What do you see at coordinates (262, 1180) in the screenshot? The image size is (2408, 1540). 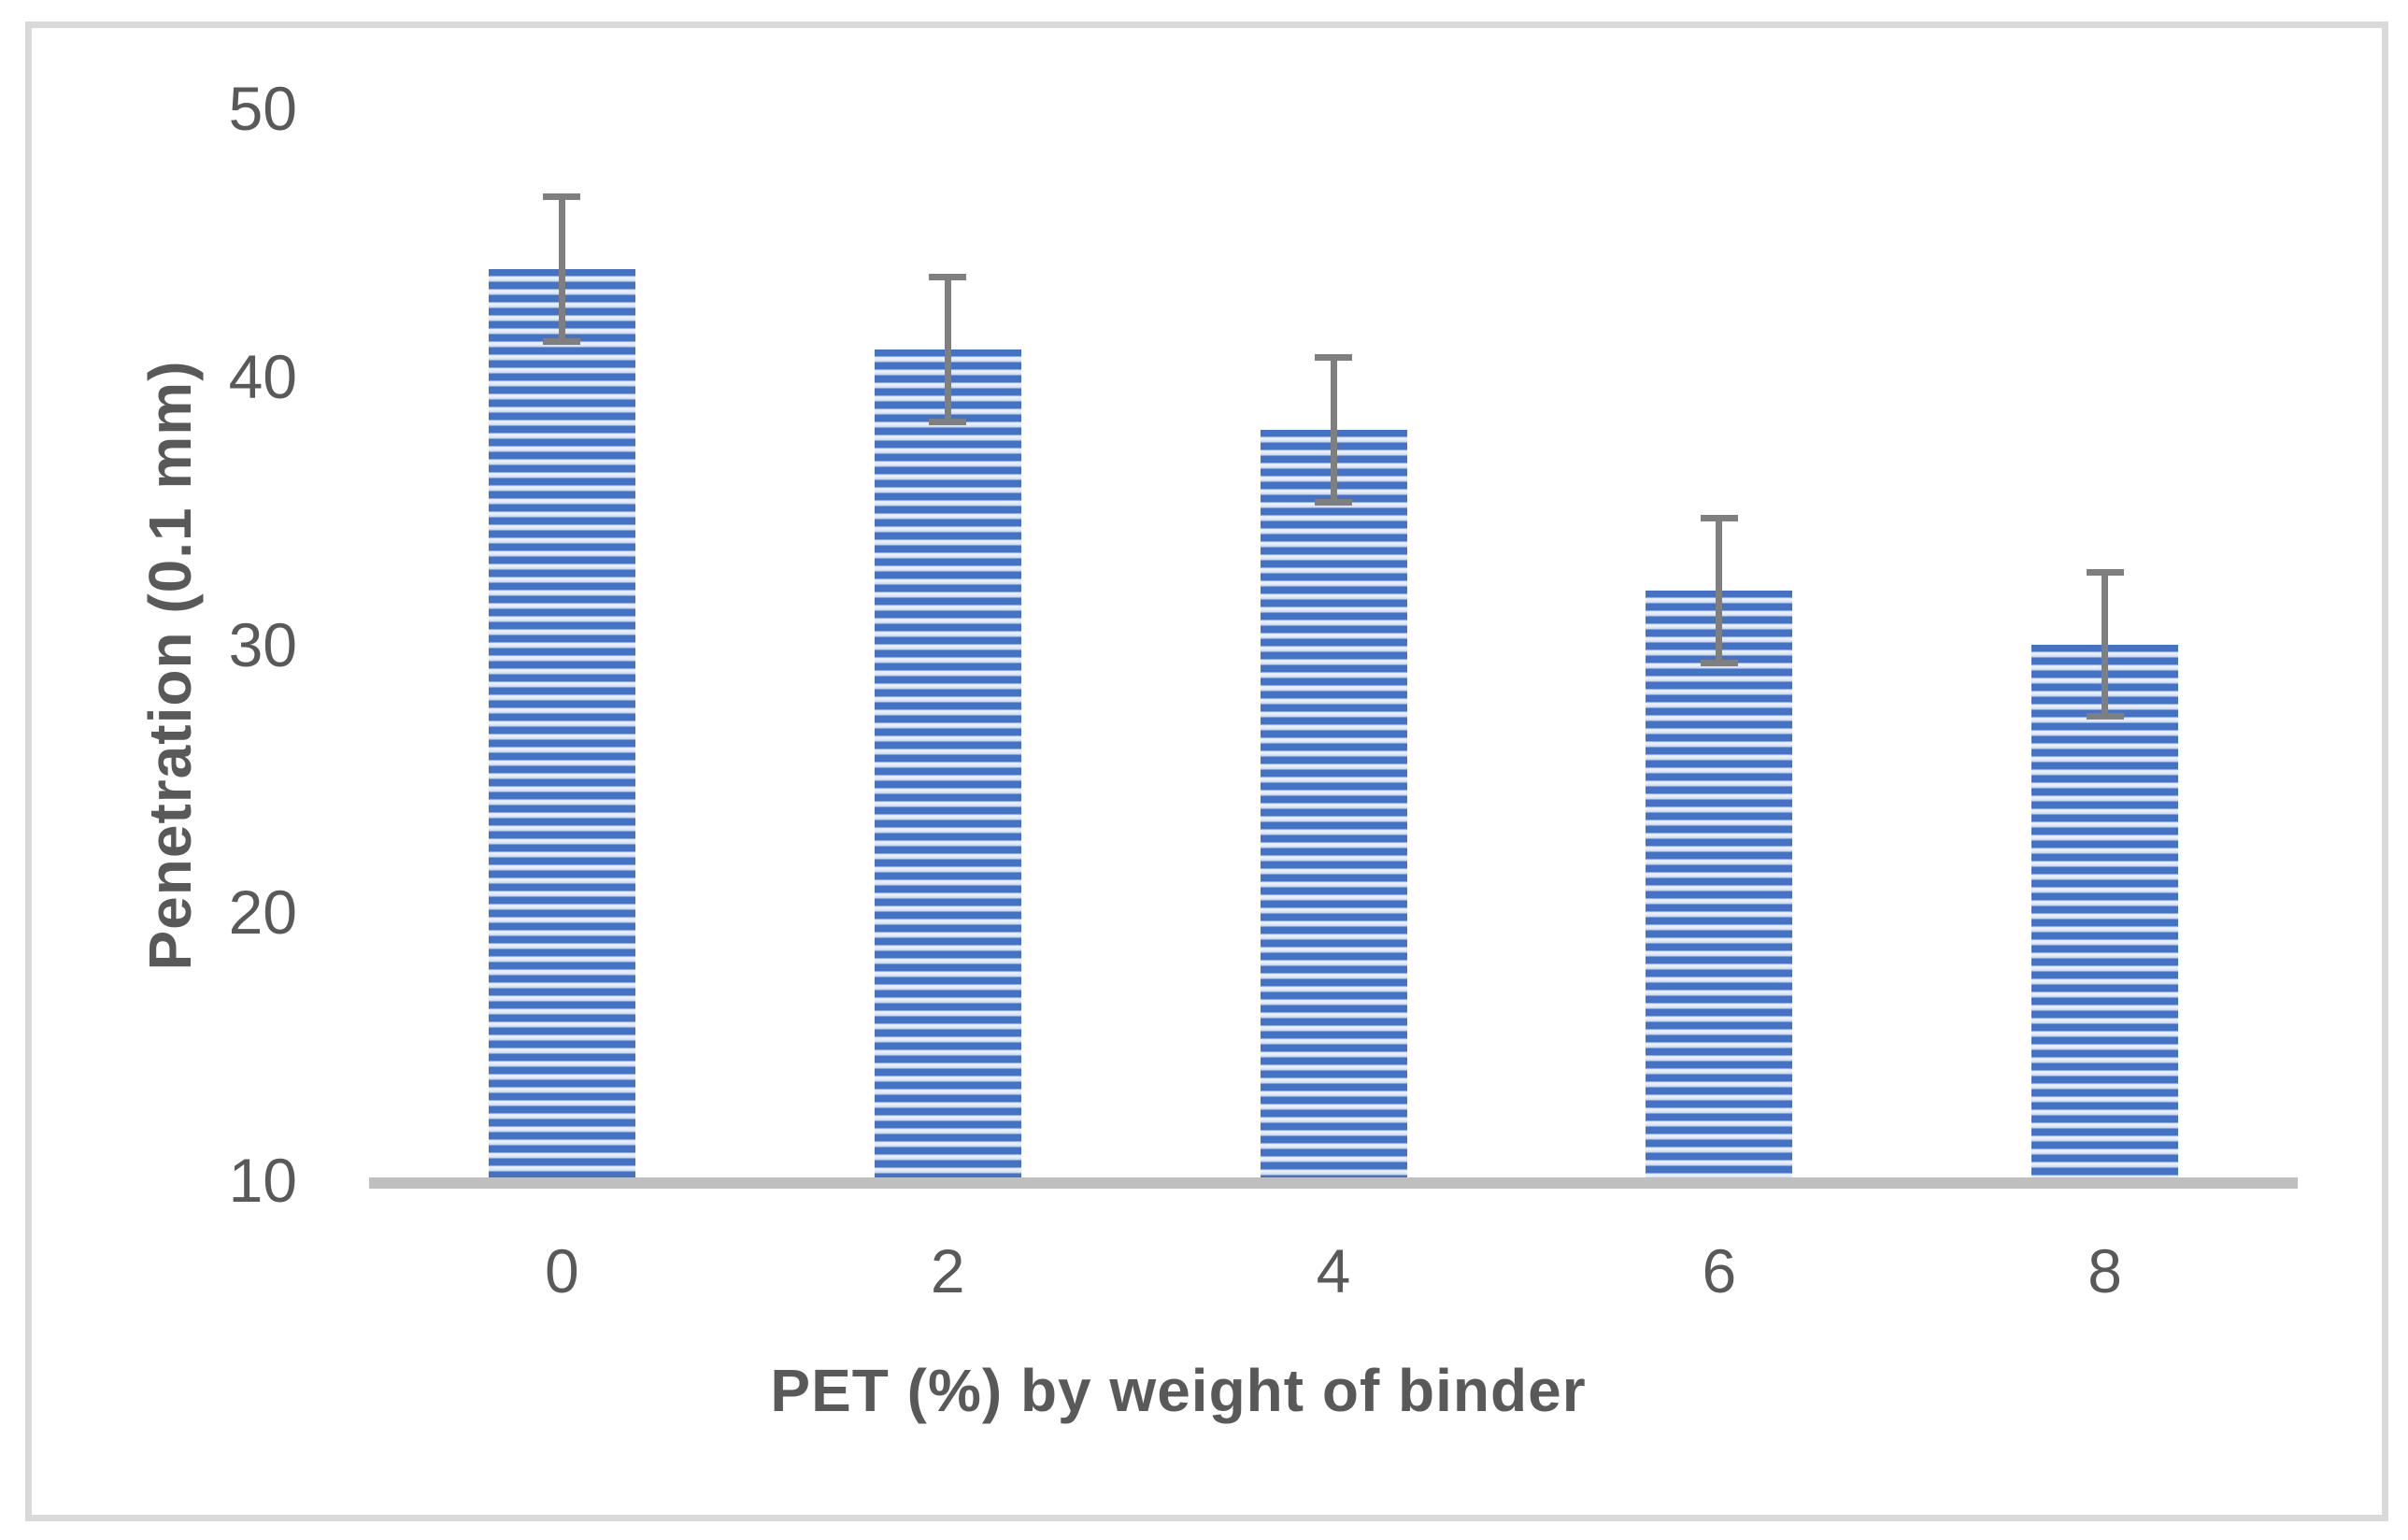 I see `y-tick-label: 10` at bounding box center [262, 1180].